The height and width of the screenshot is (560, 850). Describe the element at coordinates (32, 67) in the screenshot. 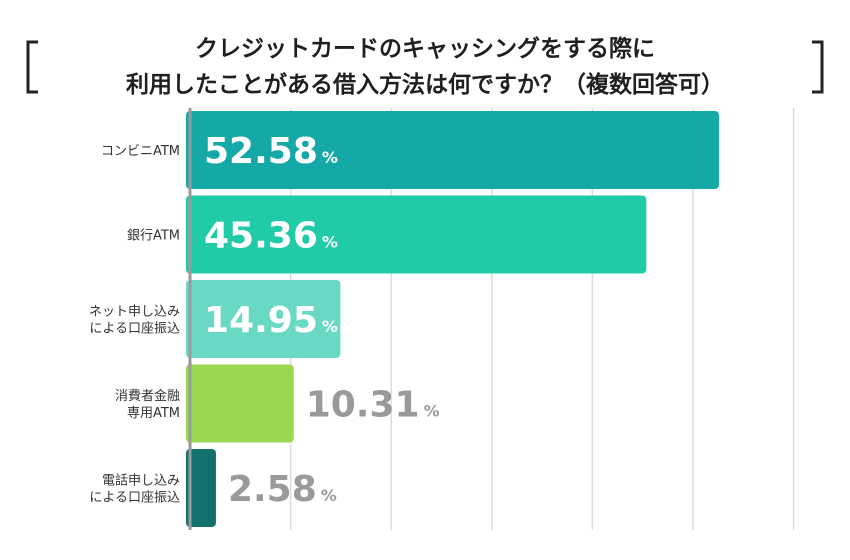

I see `left-bracket` at that location.